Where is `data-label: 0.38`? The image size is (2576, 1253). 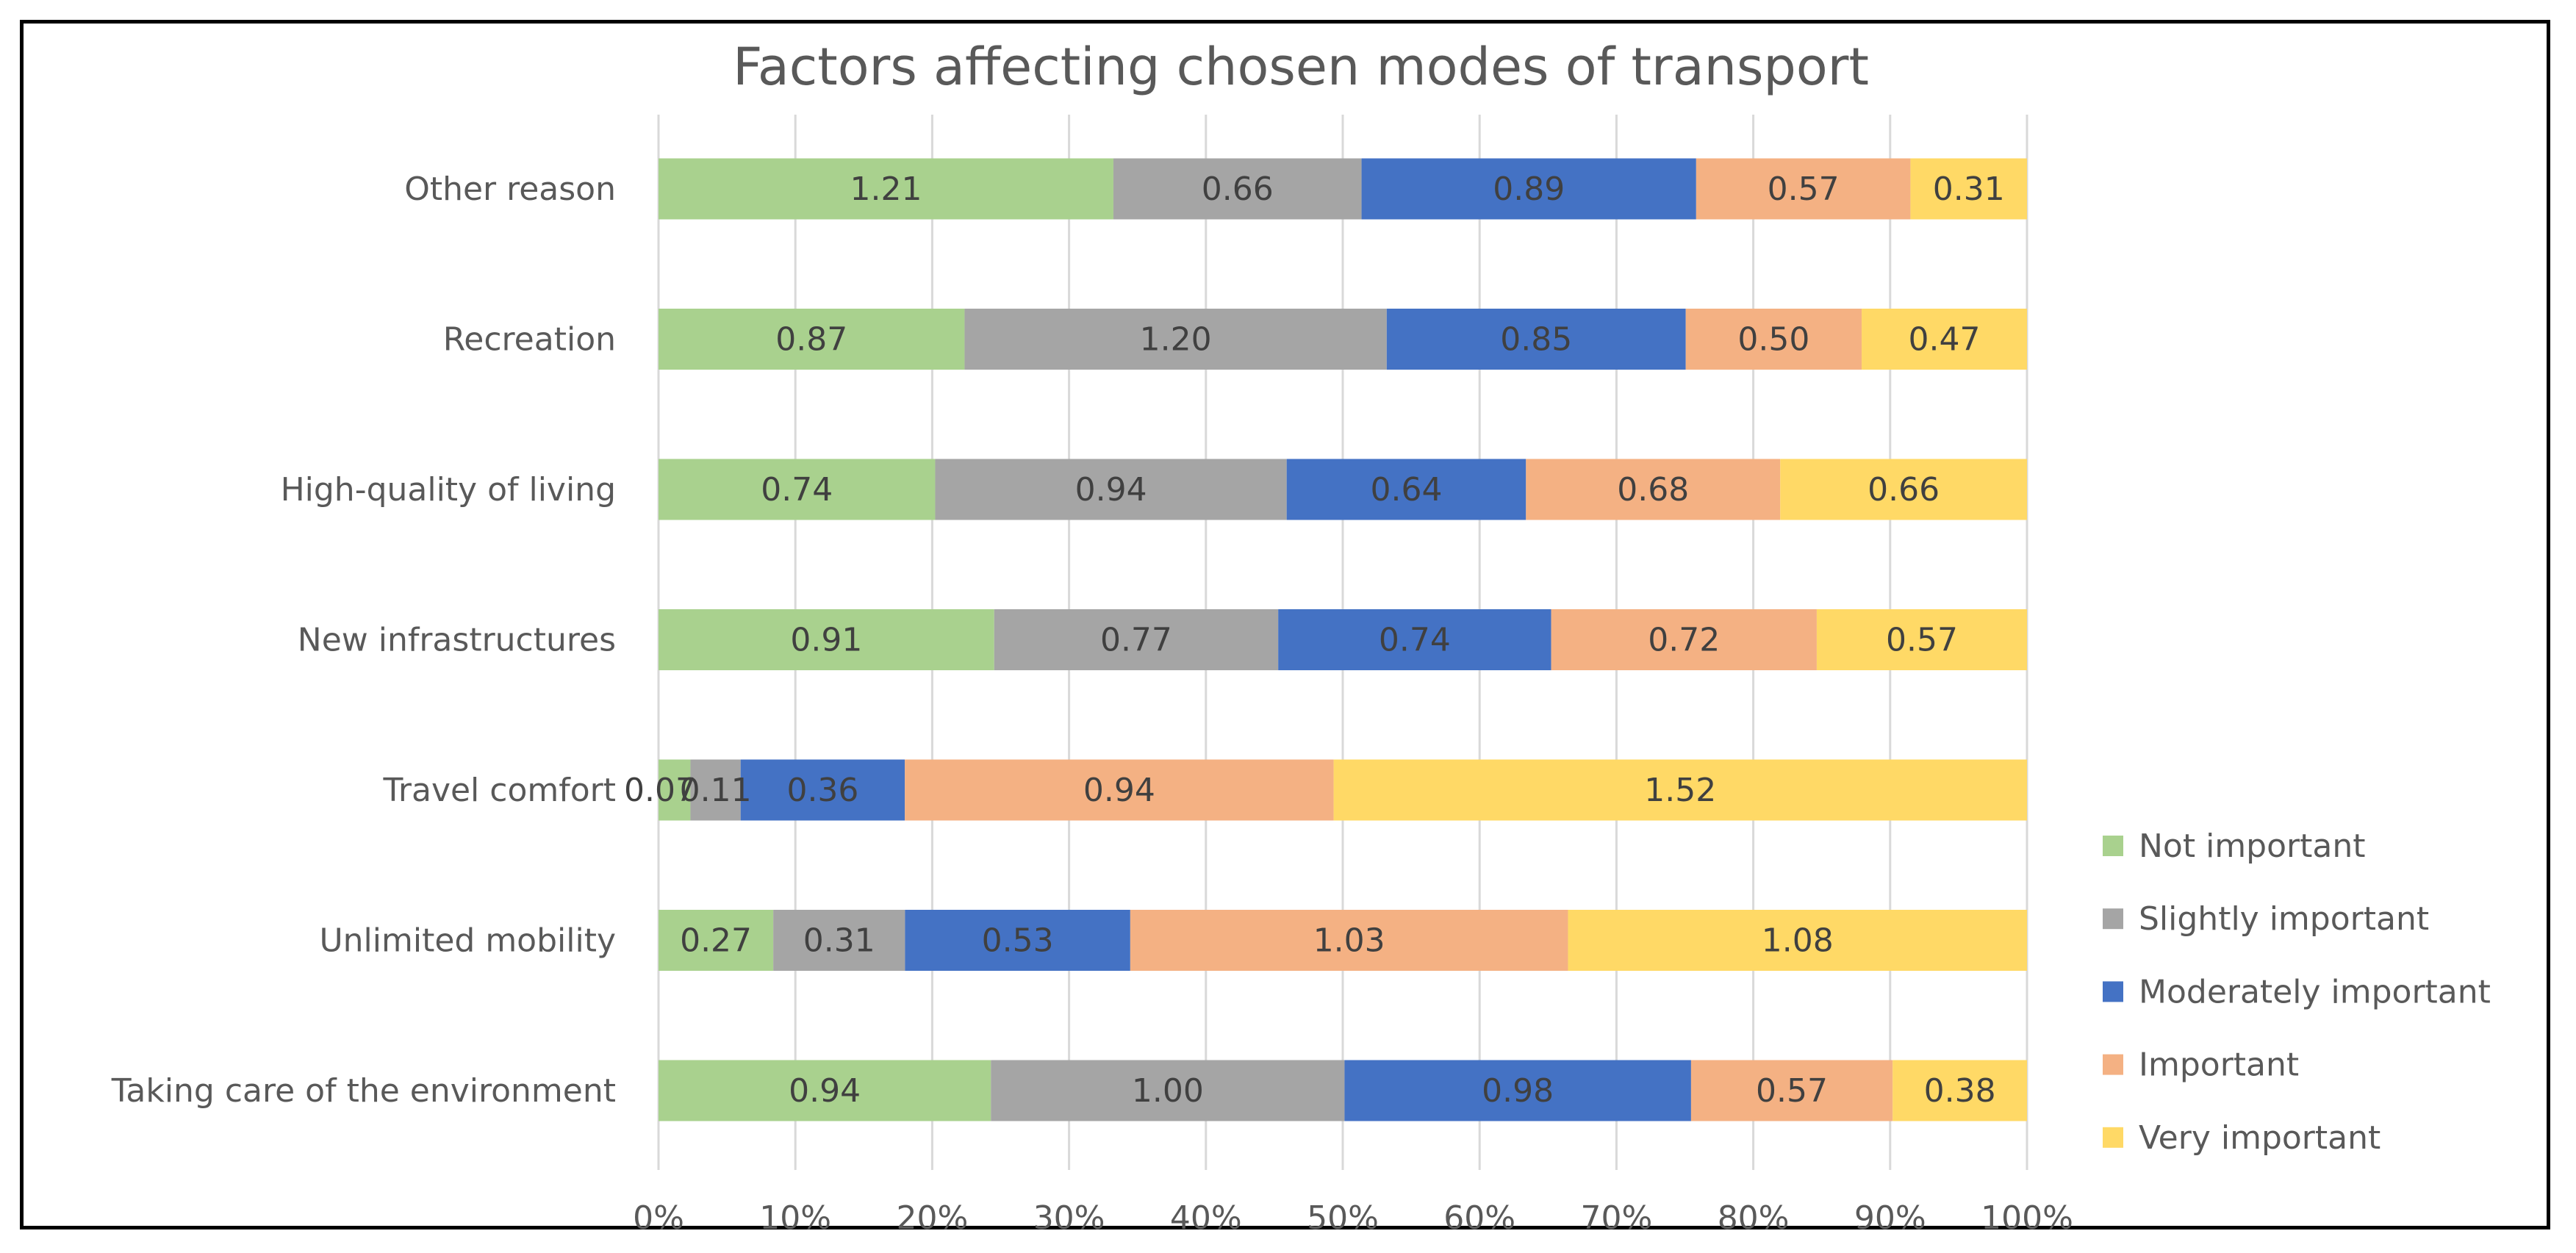
data-label: 0.38 is located at coordinates (1960, 1091).